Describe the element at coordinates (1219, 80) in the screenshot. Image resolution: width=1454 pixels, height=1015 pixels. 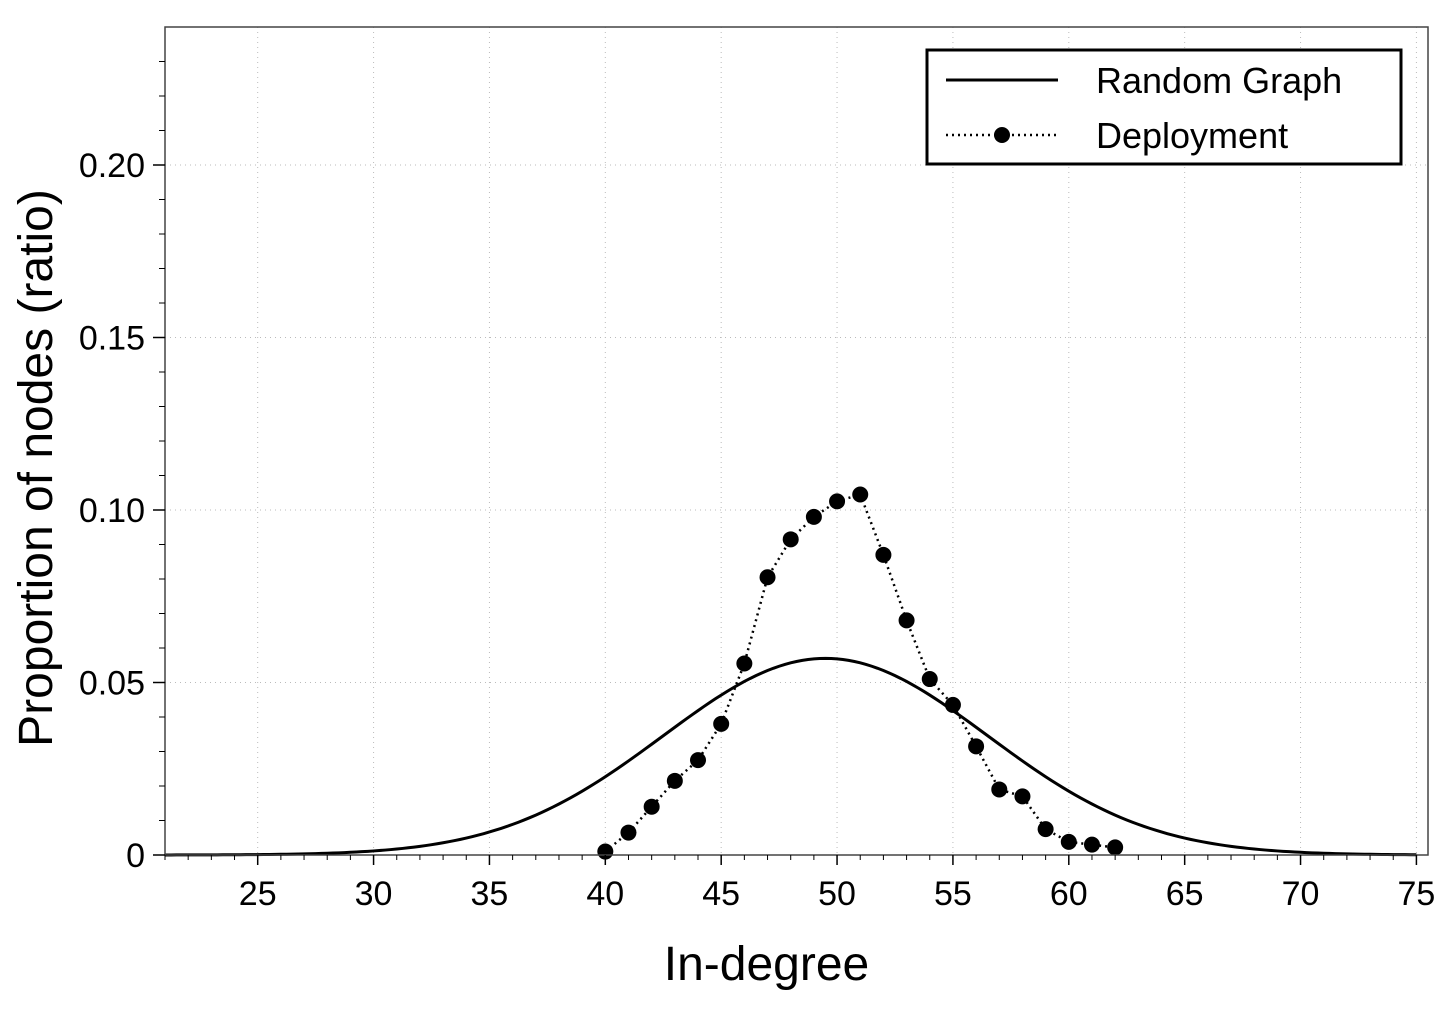
I see `legend-label-random-graph: Random Graph` at that location.